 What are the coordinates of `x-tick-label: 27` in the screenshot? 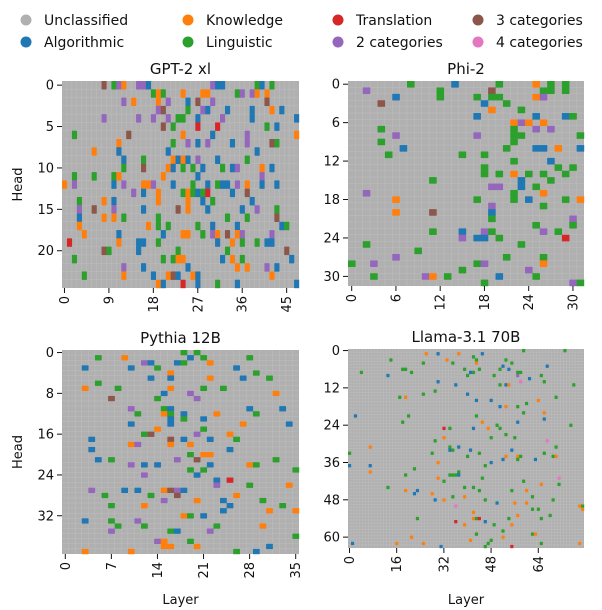 It's located at (198, 304).